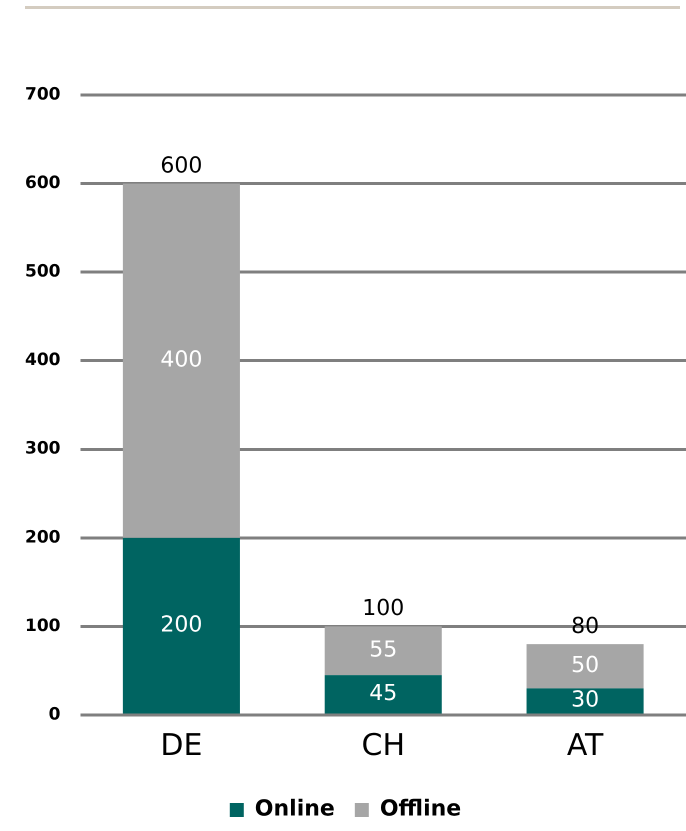 The width and height of the screenshot is (686, 831). What do you see at coordinates (585, 745) in the screenshot?
I see `x-tick-label: AT` at bounding box center [585, 745].